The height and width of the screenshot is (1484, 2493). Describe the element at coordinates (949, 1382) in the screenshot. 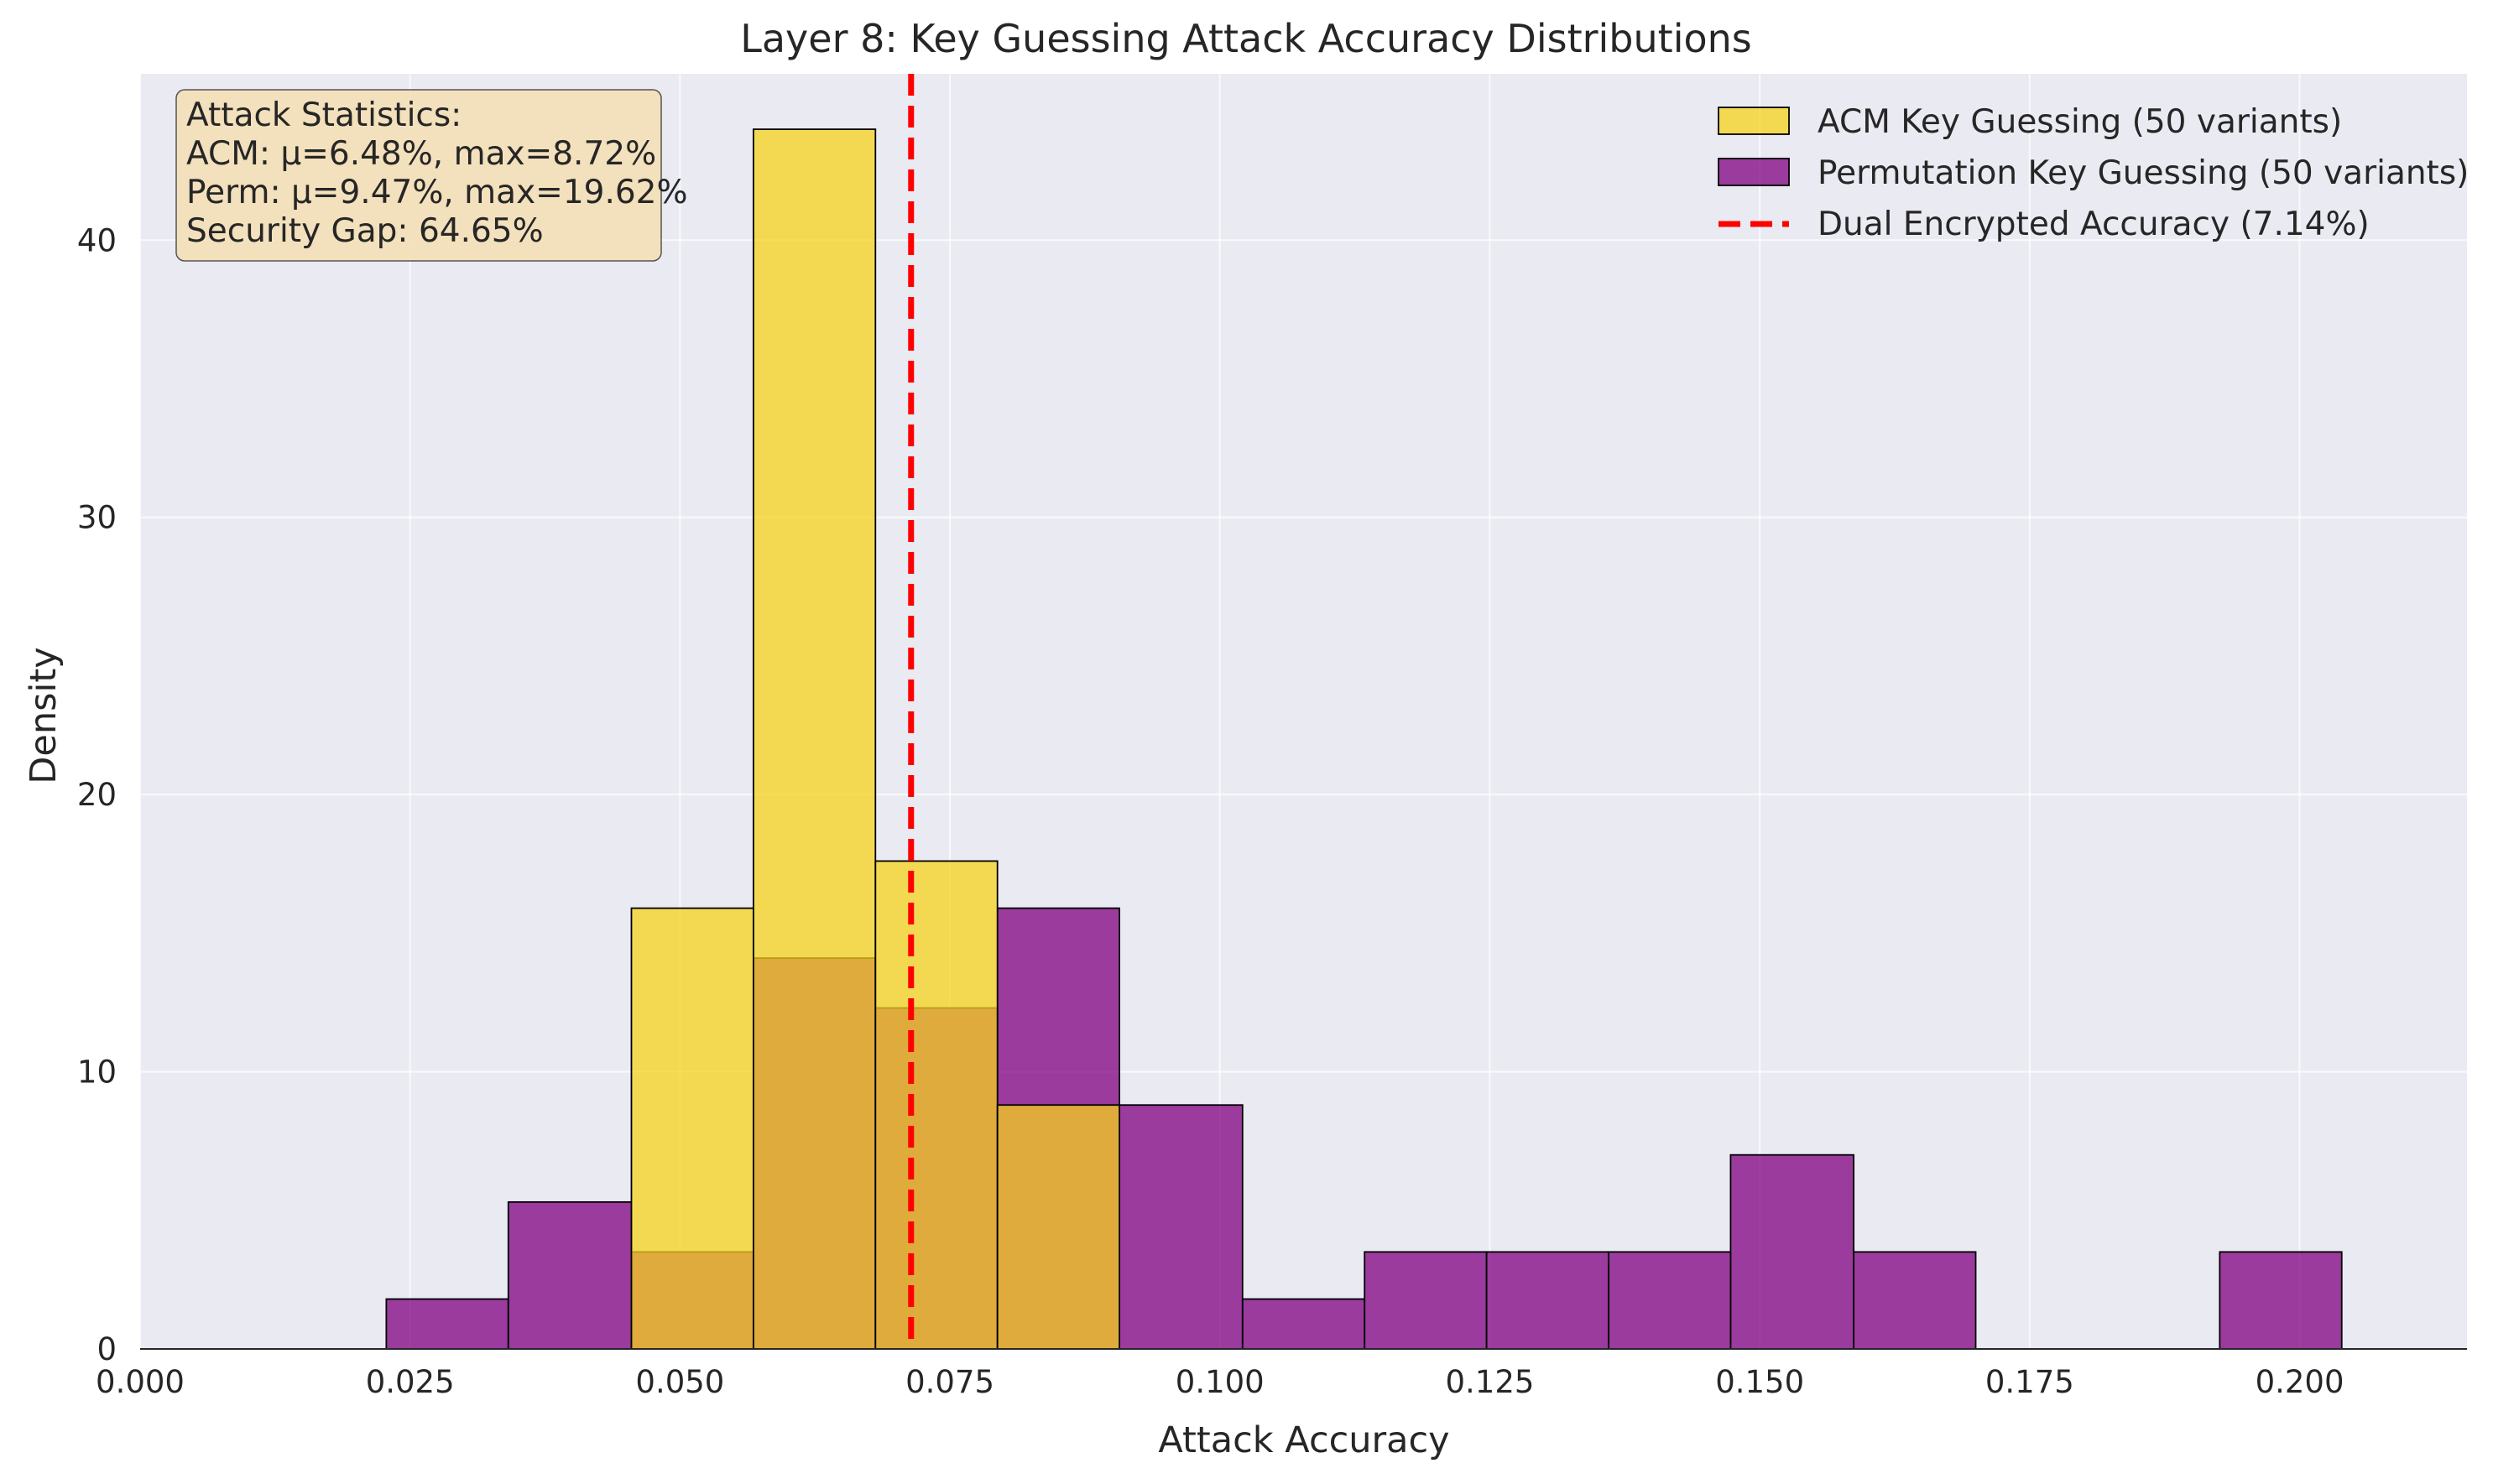

I see `x-tick-label: 0.075` at that location.